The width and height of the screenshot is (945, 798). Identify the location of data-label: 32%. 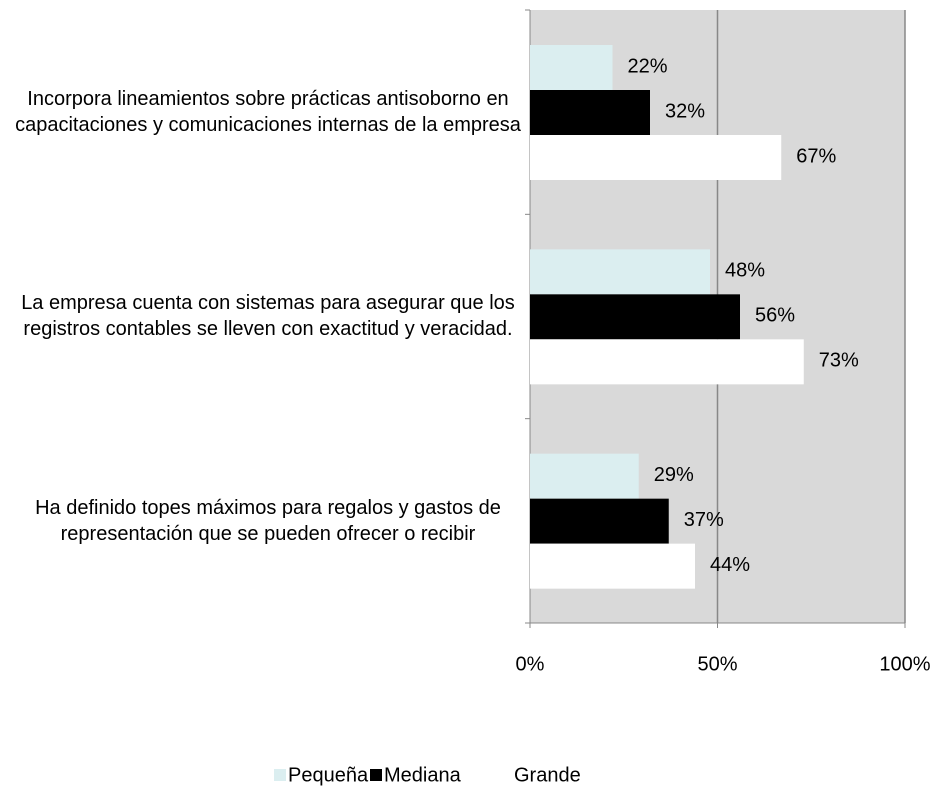
(685, 111).